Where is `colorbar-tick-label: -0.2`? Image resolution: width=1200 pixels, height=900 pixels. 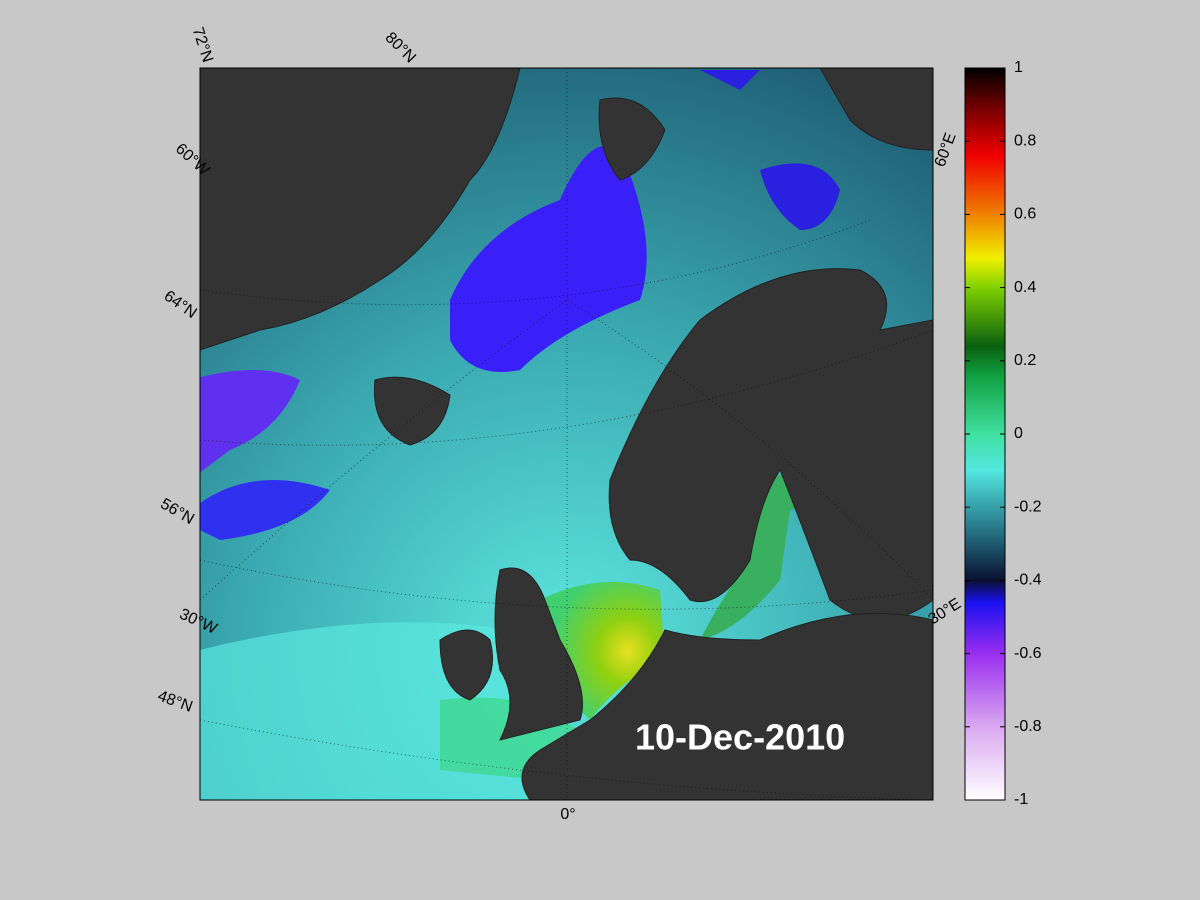 colorbar-tick-label: -0.2 is located at coordinates (1028, 506).